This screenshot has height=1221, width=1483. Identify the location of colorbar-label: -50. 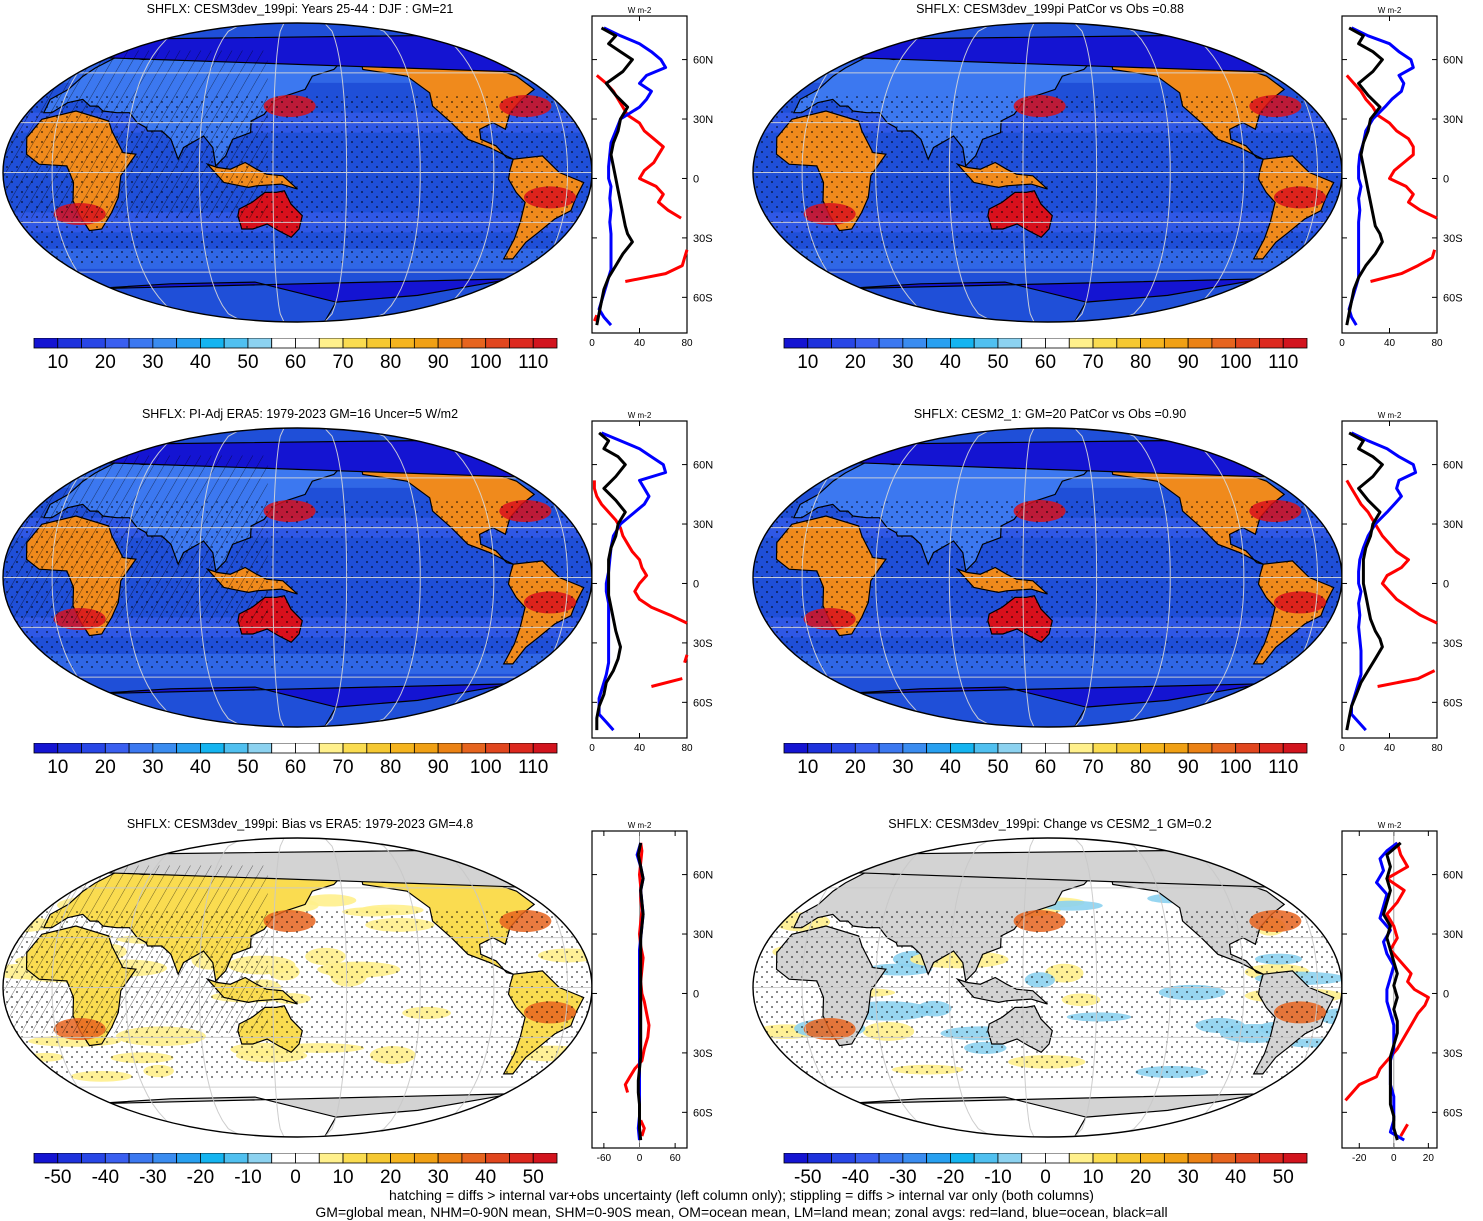
(807, 1177).